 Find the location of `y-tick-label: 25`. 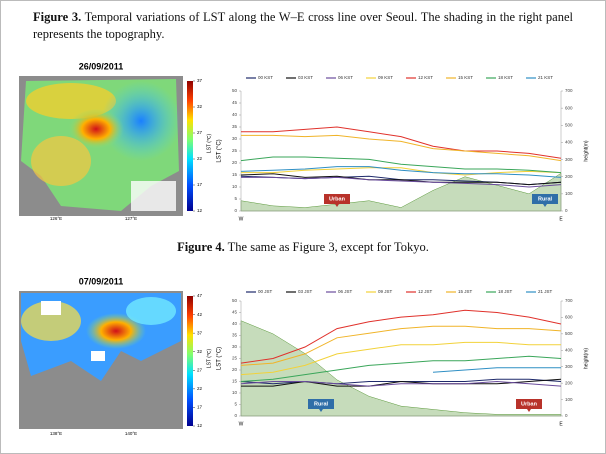

y-tick-label: 25 is located at coordinates (235, 358).